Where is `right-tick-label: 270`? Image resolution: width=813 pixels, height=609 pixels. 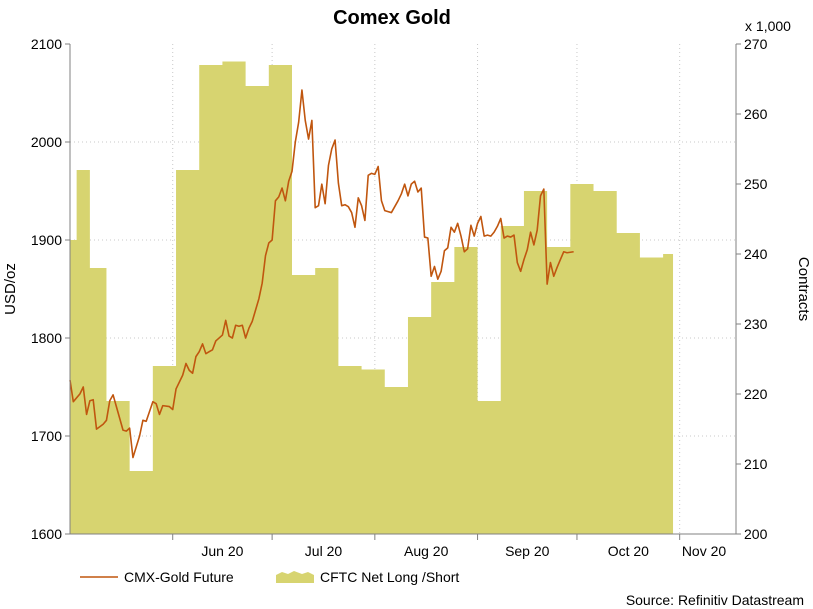 right-tick-label: 270 is located at coordinates (756, 44).